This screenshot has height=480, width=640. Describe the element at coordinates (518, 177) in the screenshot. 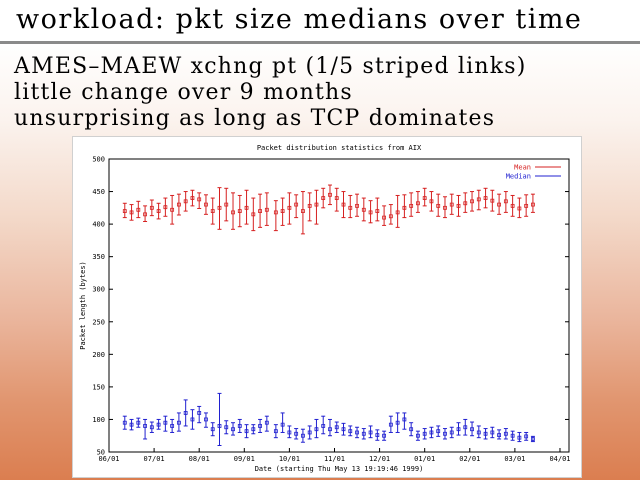

I see `legend-label: Median` at that location.